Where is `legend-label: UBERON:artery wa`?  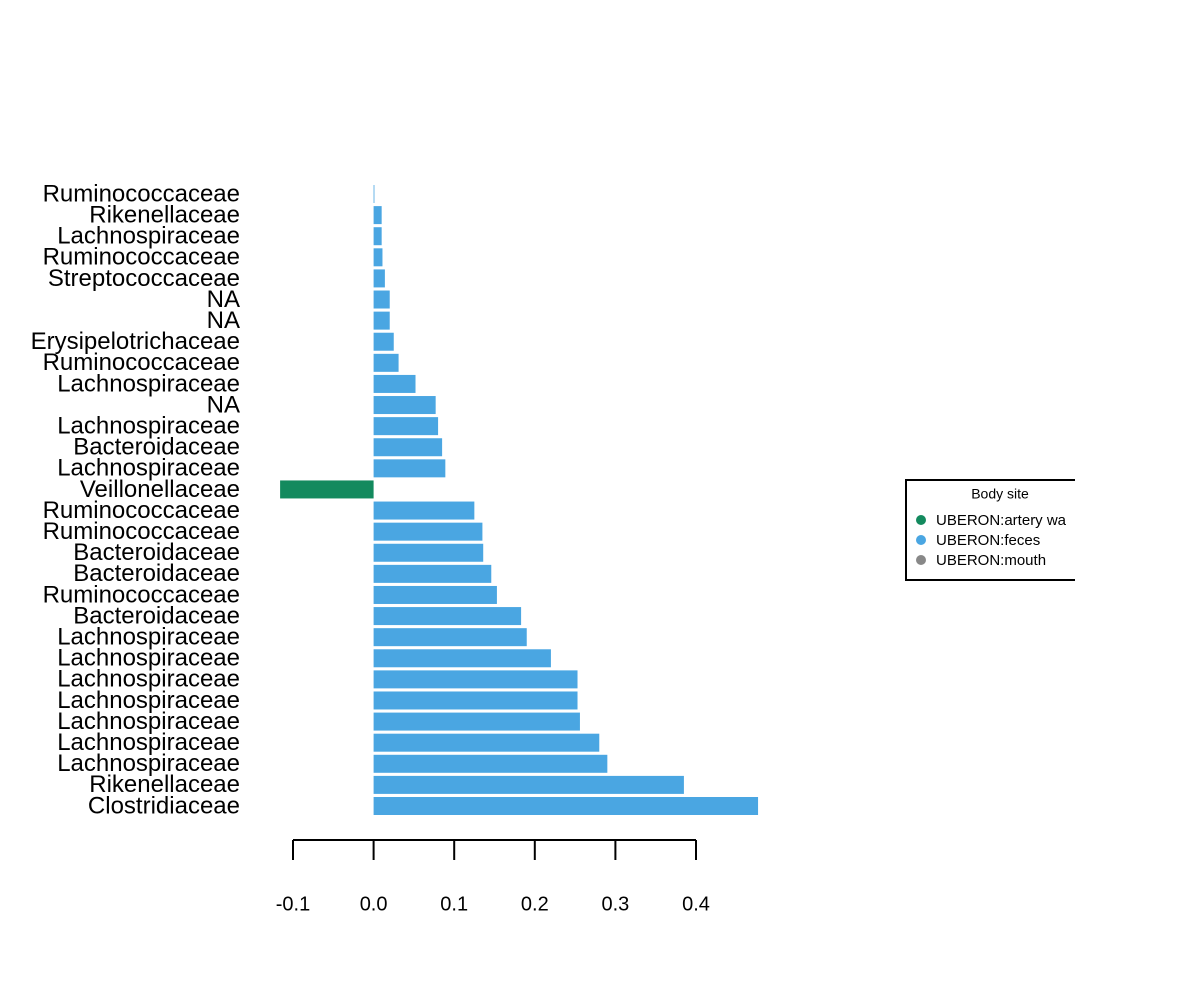
legend-label: UBERON:artery wa is located at coordinates (1001, 520).